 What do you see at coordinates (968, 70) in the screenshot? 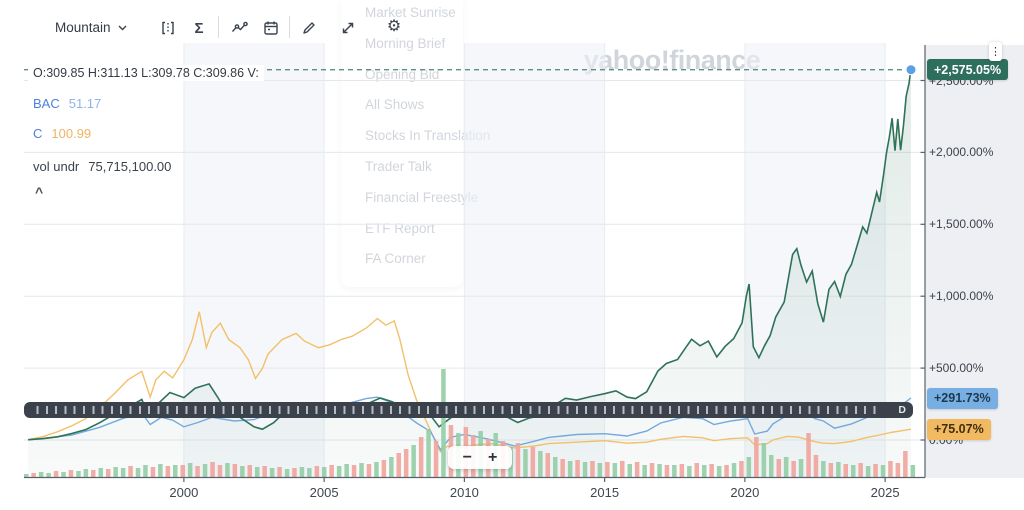
I see `main-price-badge: +2,575.05%` at bounding box center [968, 70].